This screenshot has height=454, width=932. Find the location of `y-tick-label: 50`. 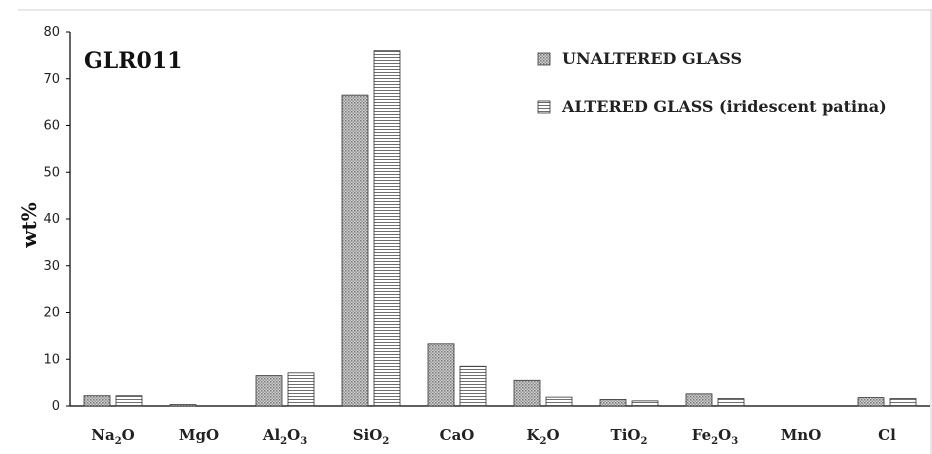

y-tick-label: 50 is located at coordinates (51, 172).